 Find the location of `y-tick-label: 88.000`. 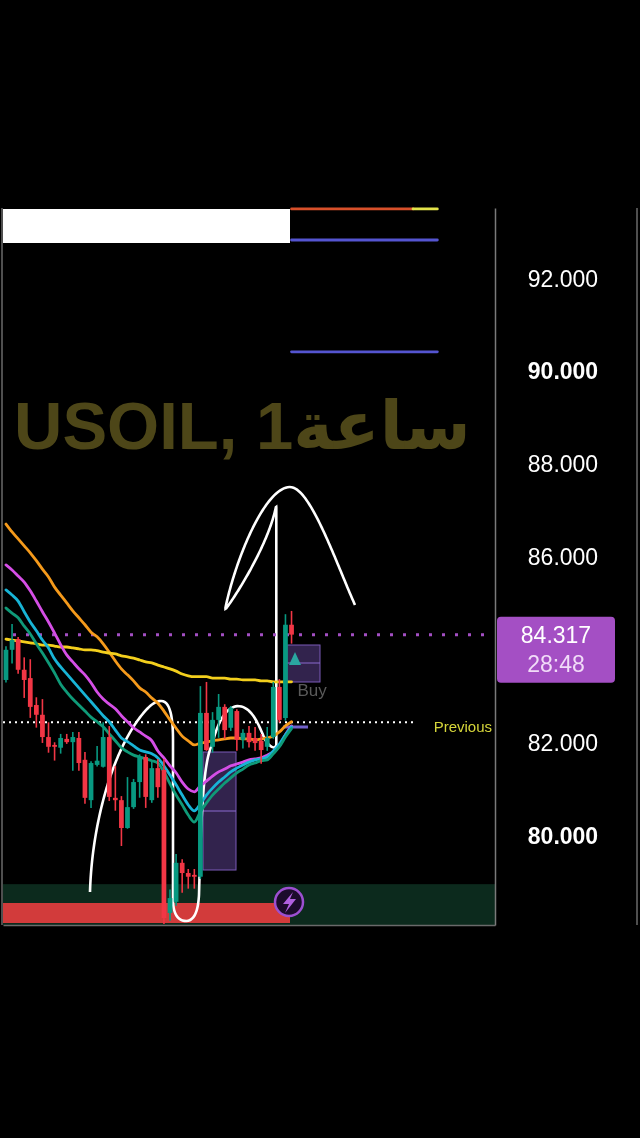

y-tick-label: 88.000 is located at coordinates (563, 464).